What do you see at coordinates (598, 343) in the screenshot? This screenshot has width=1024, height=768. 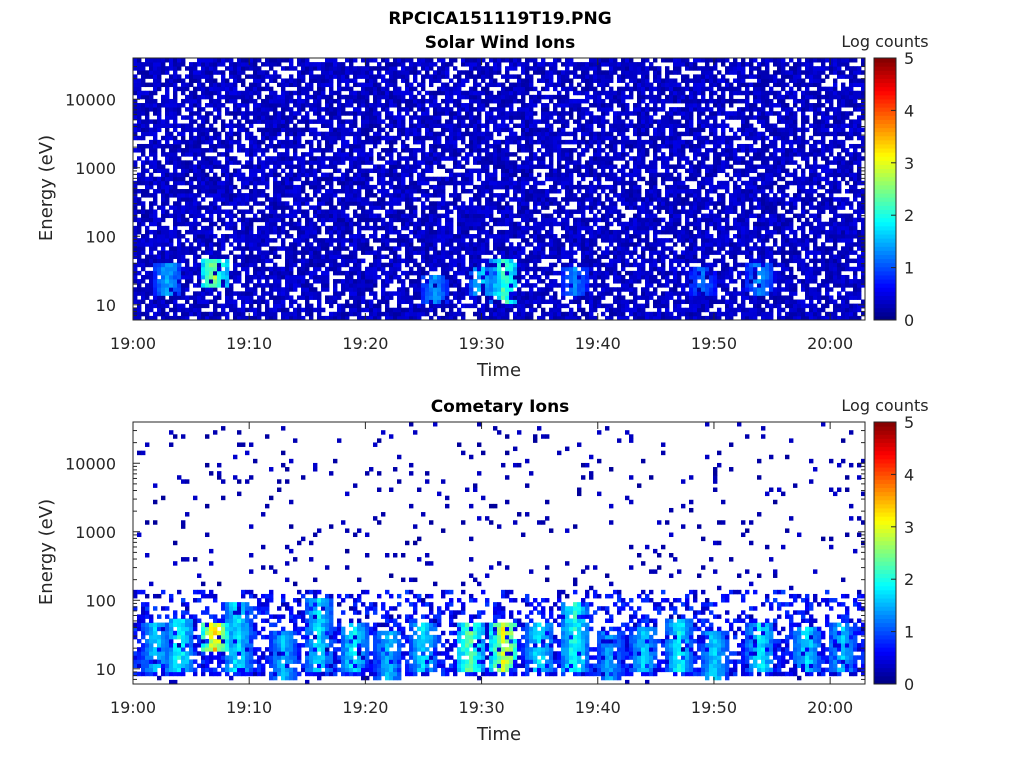 I see `x-tick-label: 19:40` at bounding box center [598, 343].